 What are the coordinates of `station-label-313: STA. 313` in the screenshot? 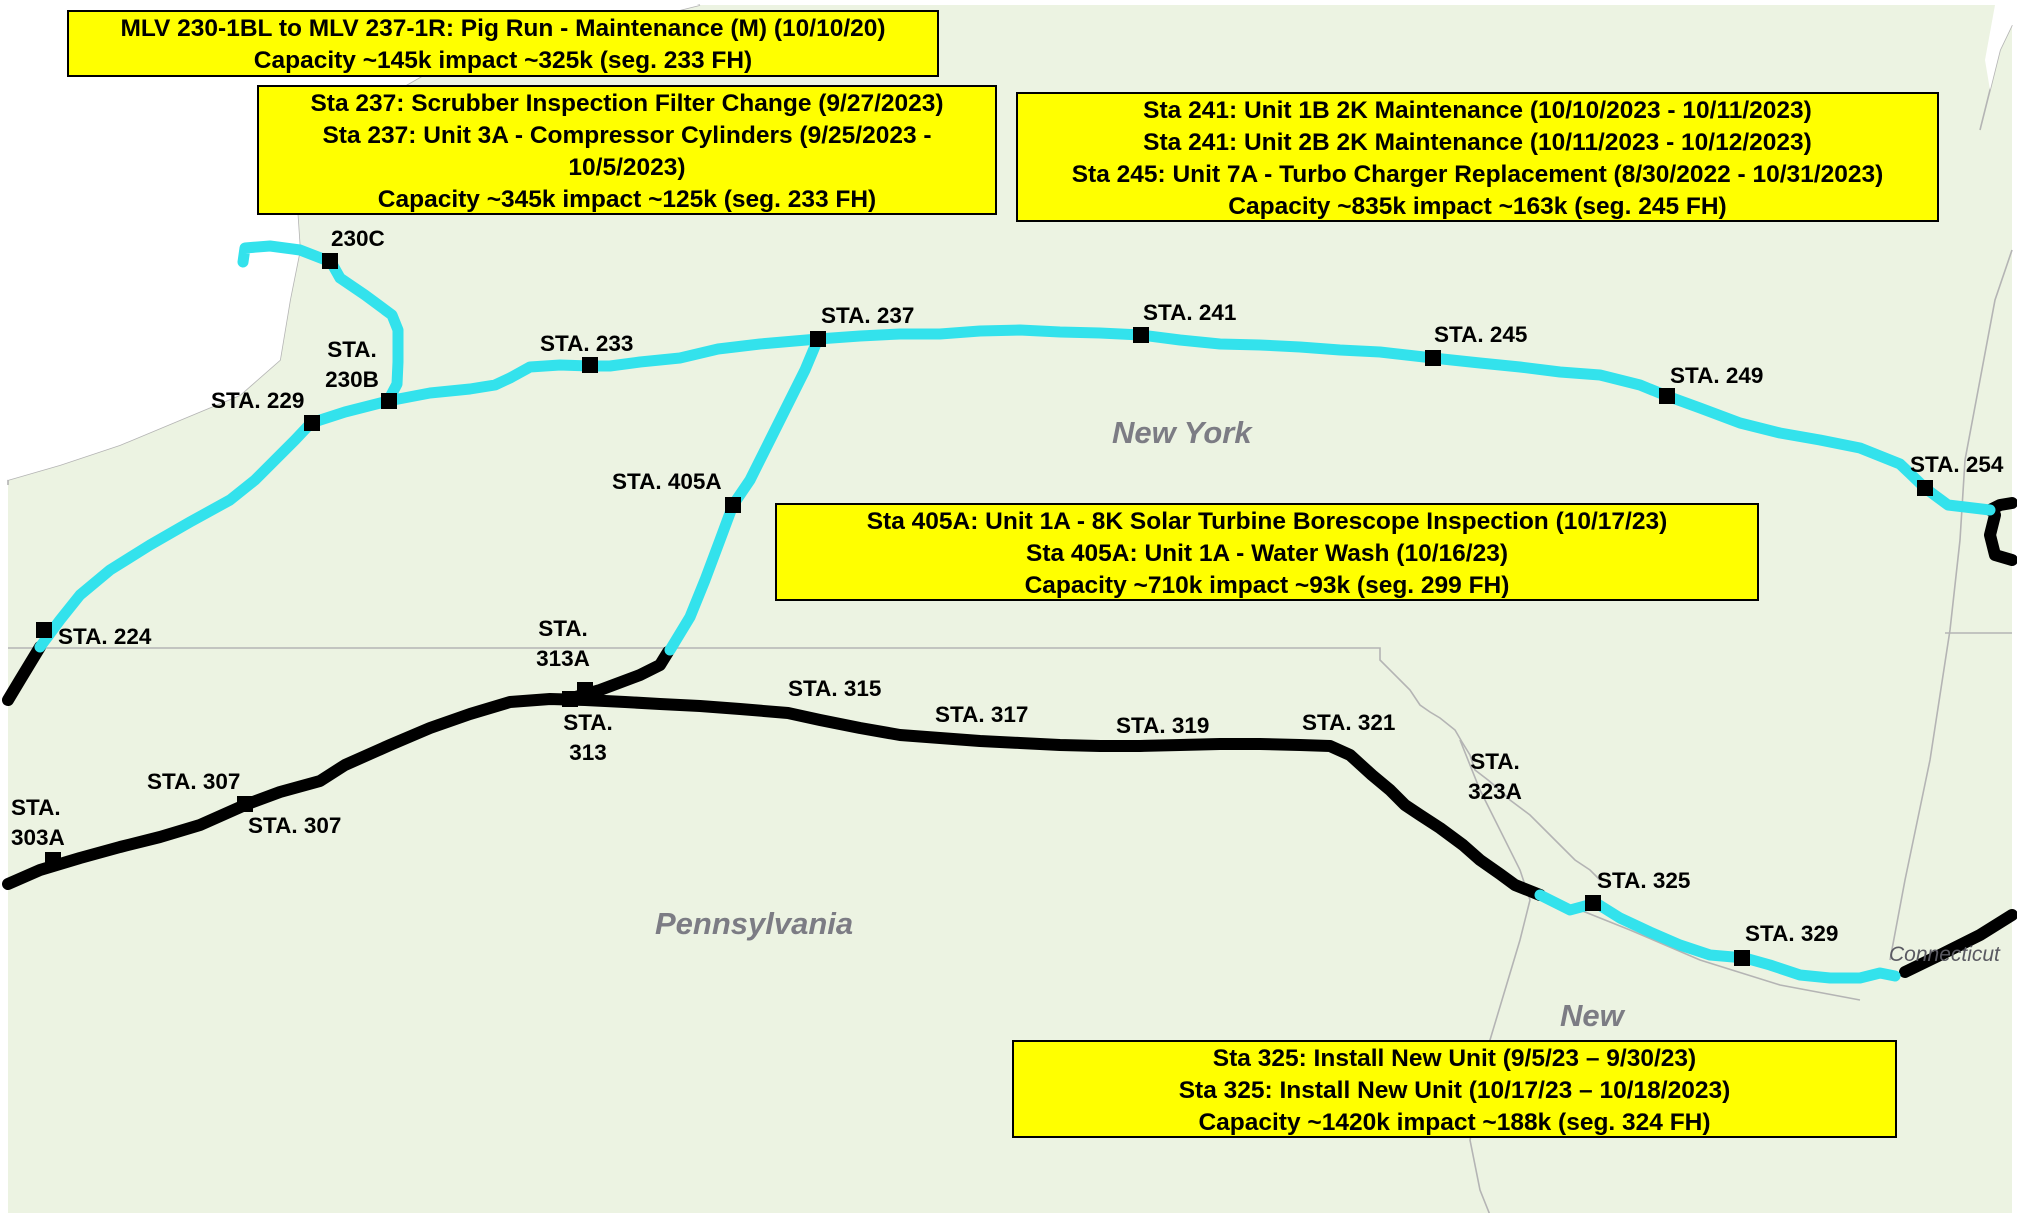 It's located at (588, 737).